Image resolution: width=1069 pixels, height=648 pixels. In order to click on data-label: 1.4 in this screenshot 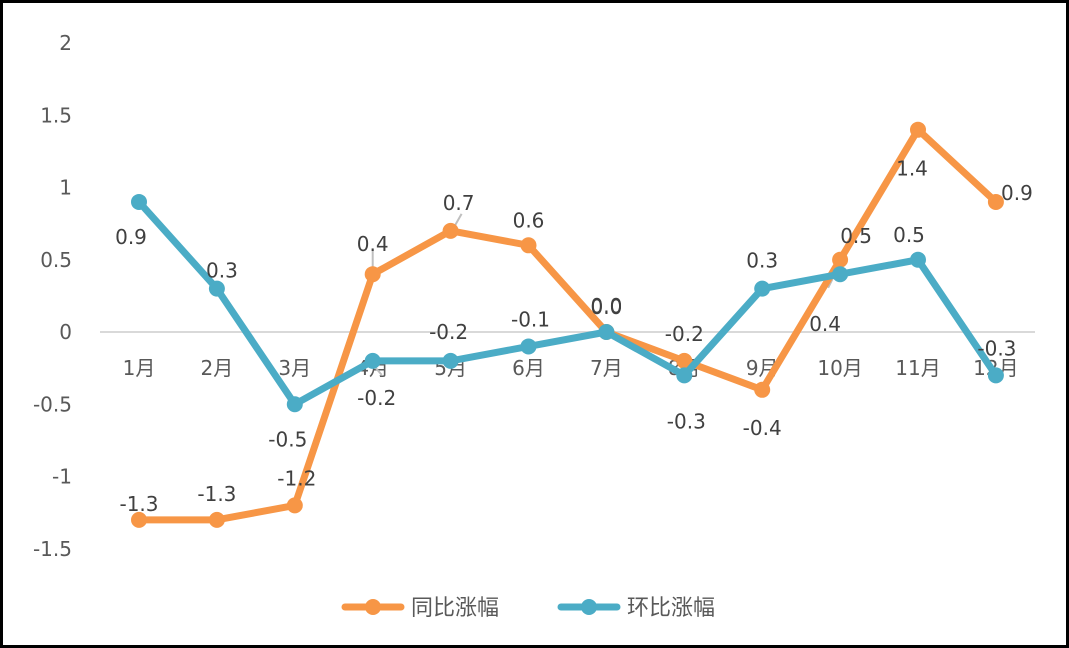, I will do `click(912, 169)`.